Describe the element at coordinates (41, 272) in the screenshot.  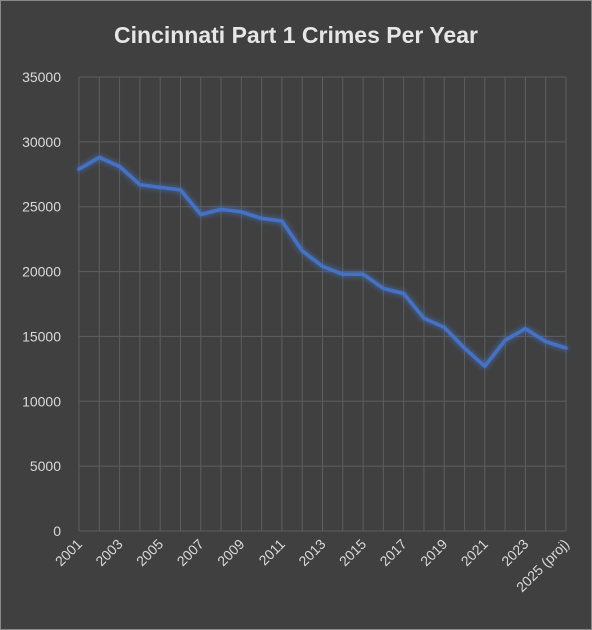
I see `y-tick-label: 20000` at that location.